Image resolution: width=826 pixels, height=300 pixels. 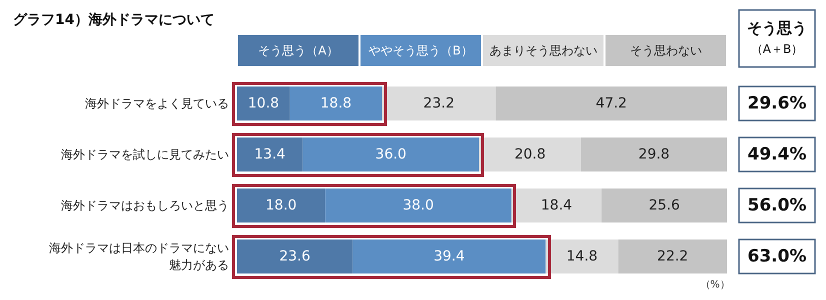 I want to click on data-label: 23.6, so click(x=294, y=256).